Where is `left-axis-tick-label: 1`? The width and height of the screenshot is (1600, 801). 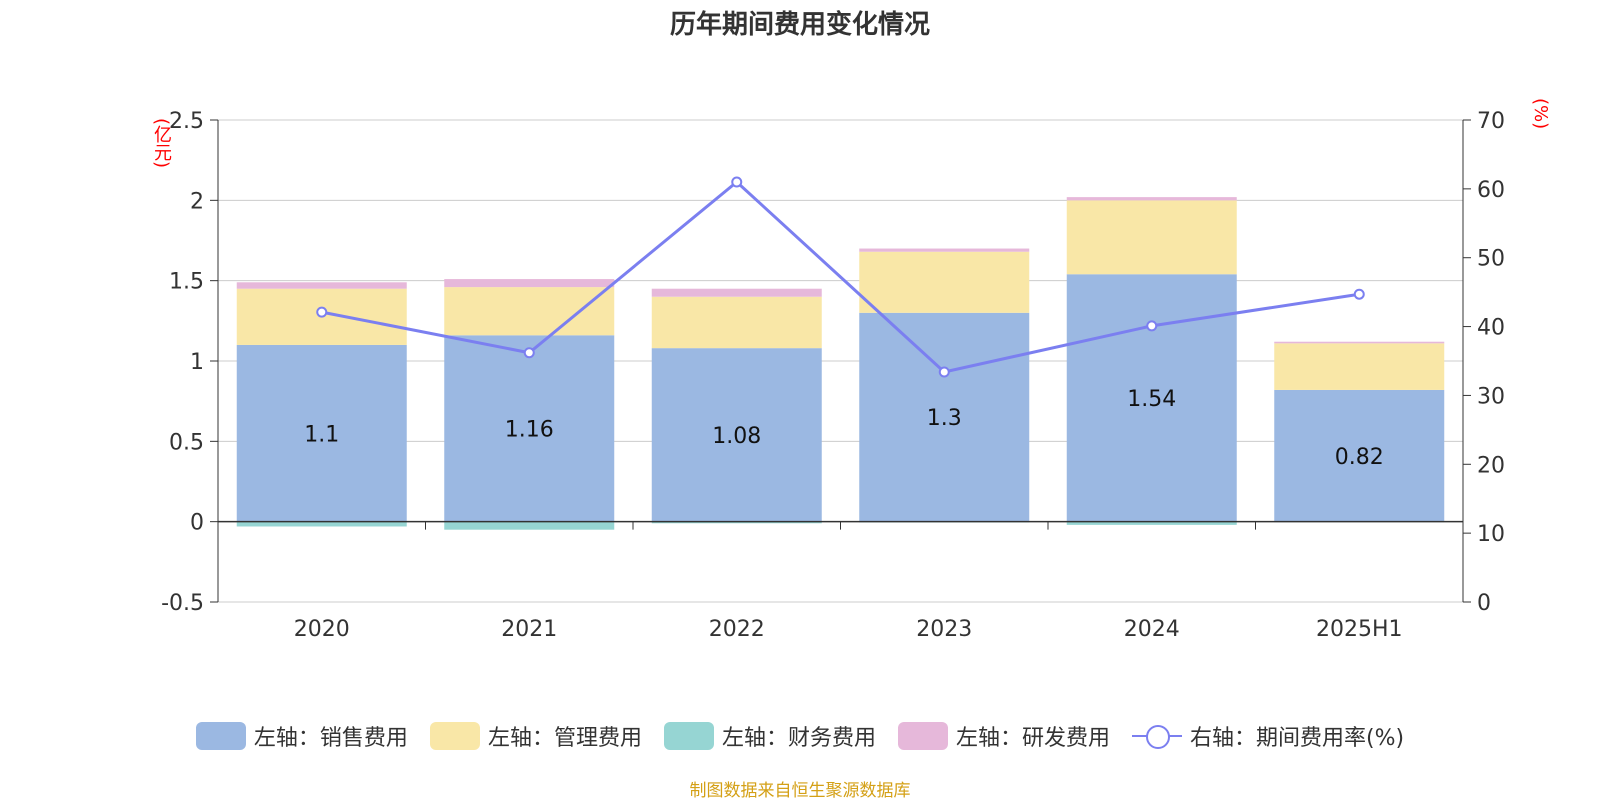
left-axis-tick-label: 1 is located at coordinates (197, 362).